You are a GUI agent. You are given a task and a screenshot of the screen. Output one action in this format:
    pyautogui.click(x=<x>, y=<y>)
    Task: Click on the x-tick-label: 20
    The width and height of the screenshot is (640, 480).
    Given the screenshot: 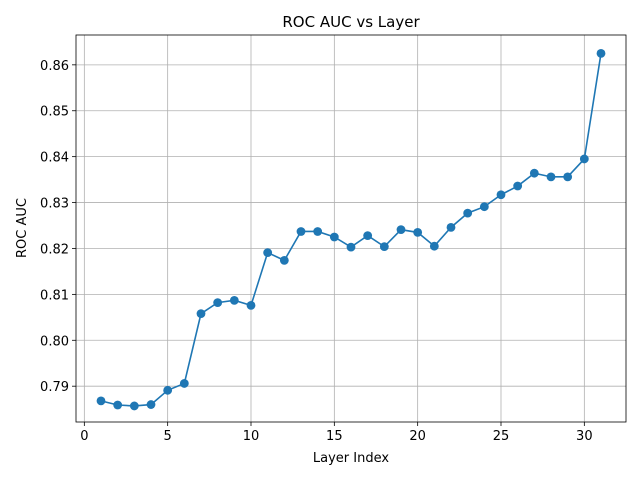 What is the action you would take?
    pyautogui.click(x=417, y=436)
    